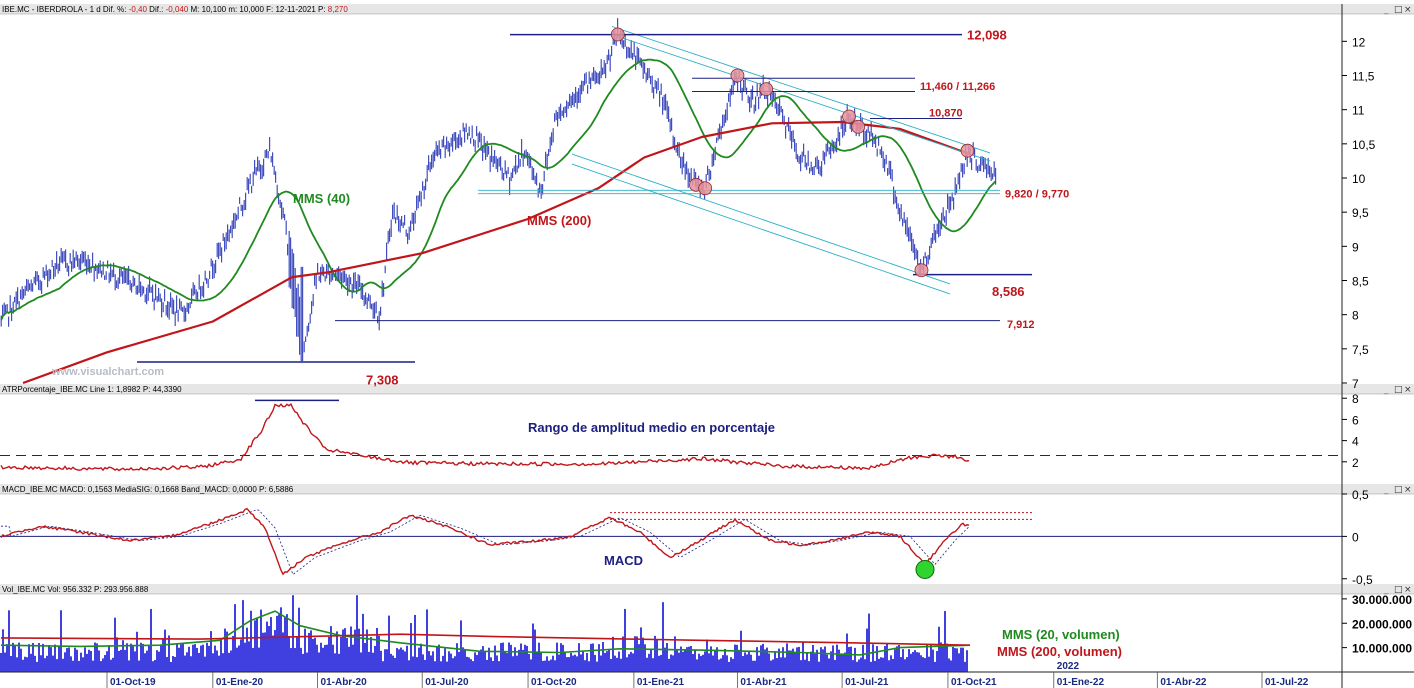 Image resolution: width=1414 pixels, height=688 pixels. Describe the element at coordinates (867, 682) in the screenshot. I see `date-tick-label: 01-Jul-21` at that location.